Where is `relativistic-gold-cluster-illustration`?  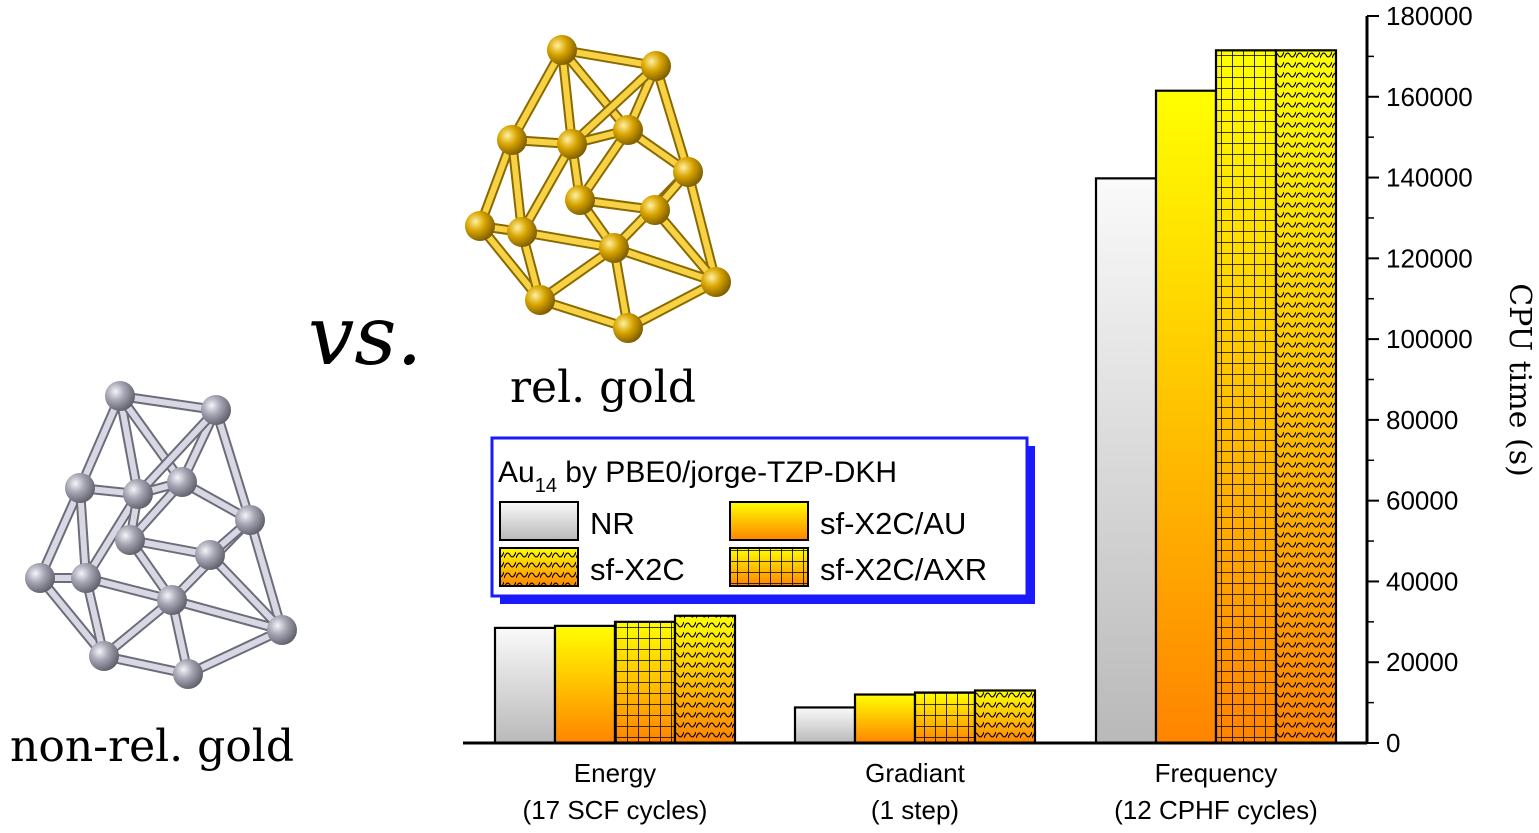
relativistic-gold-cluster-illustration is located at coordinates (598, 189).